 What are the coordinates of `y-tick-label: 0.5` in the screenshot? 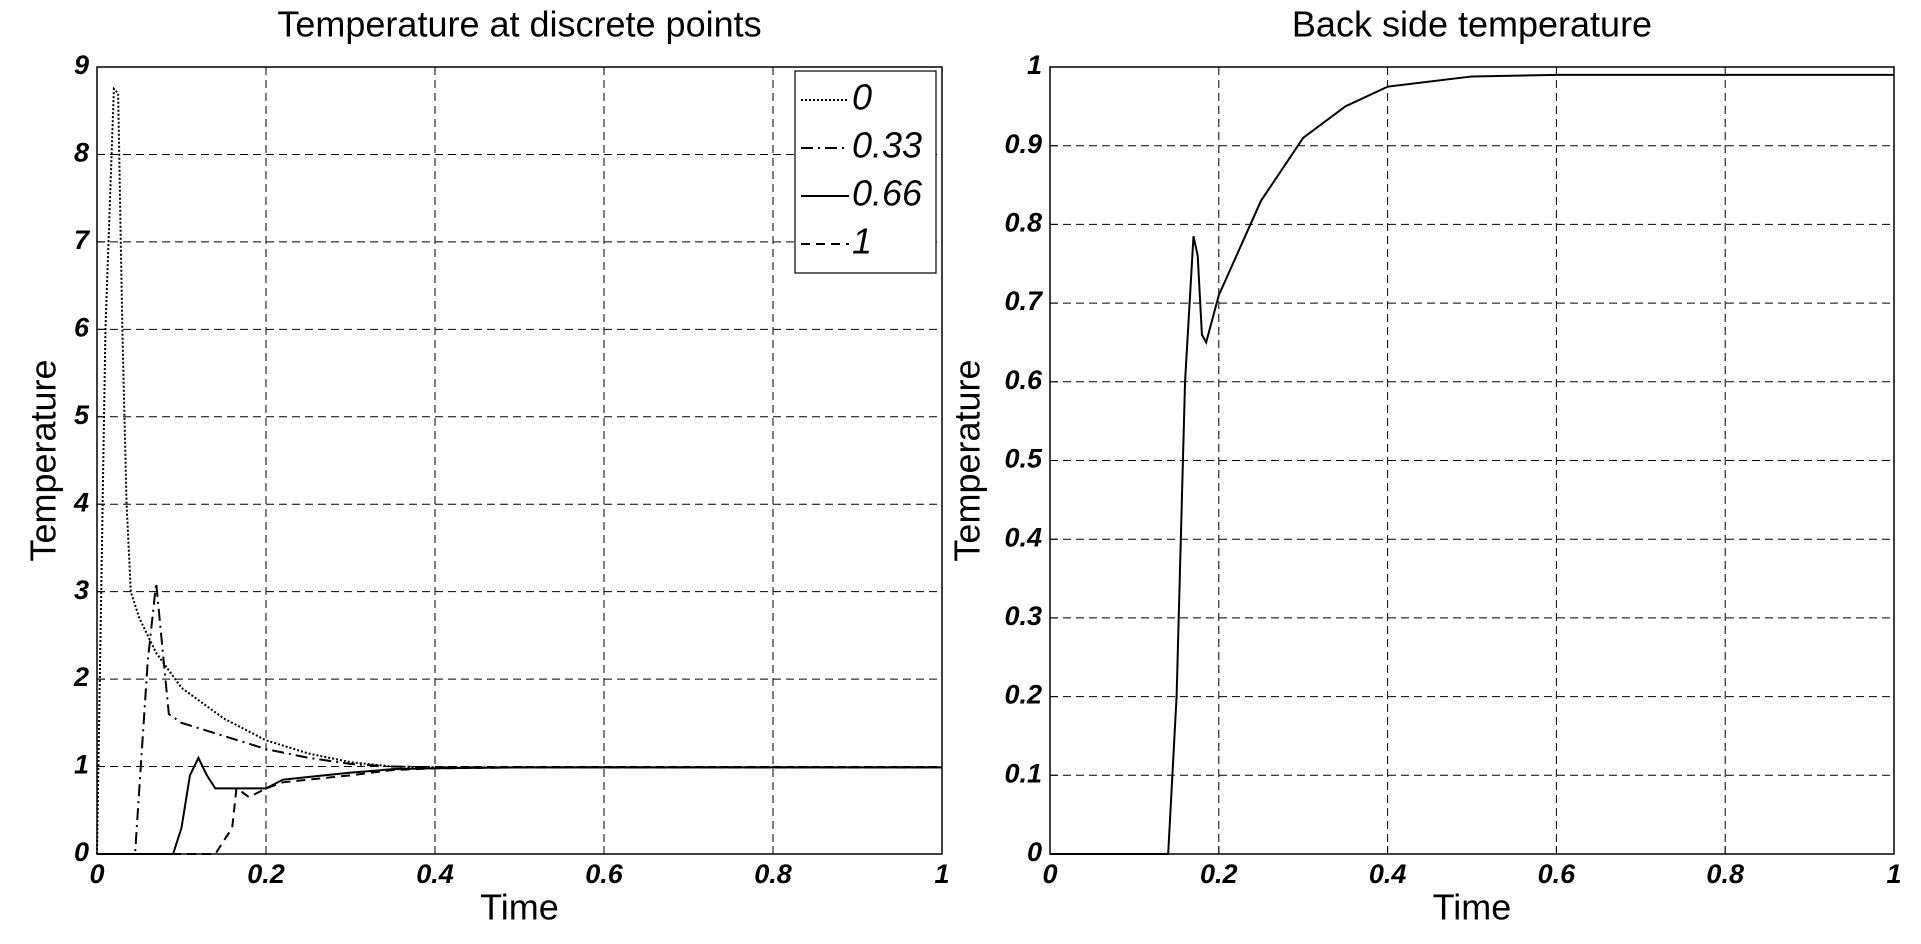 It's located at (1023, 459).